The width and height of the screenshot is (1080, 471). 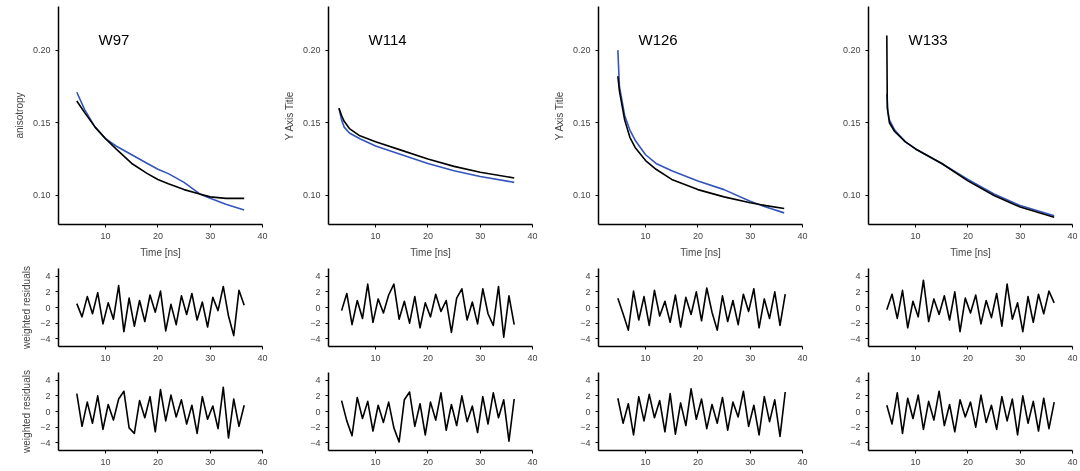 What do you see at coordinates (559, 116) in the screenshot?
I see `y-axis-title: Y Axis Title` at bounding box center [559, 116].